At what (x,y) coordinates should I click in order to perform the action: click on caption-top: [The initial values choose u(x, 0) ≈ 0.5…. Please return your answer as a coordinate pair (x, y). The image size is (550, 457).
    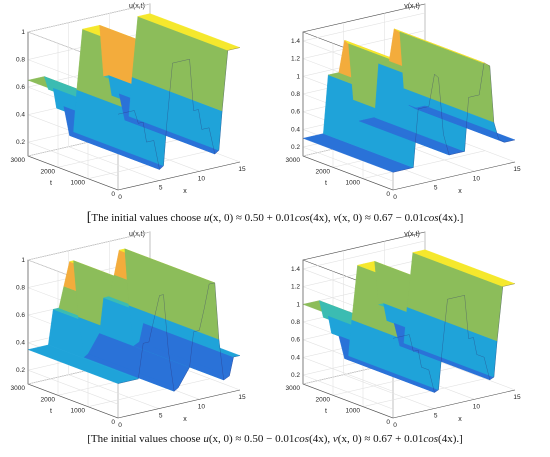
    Looking at the image, I should click on (275, 217).